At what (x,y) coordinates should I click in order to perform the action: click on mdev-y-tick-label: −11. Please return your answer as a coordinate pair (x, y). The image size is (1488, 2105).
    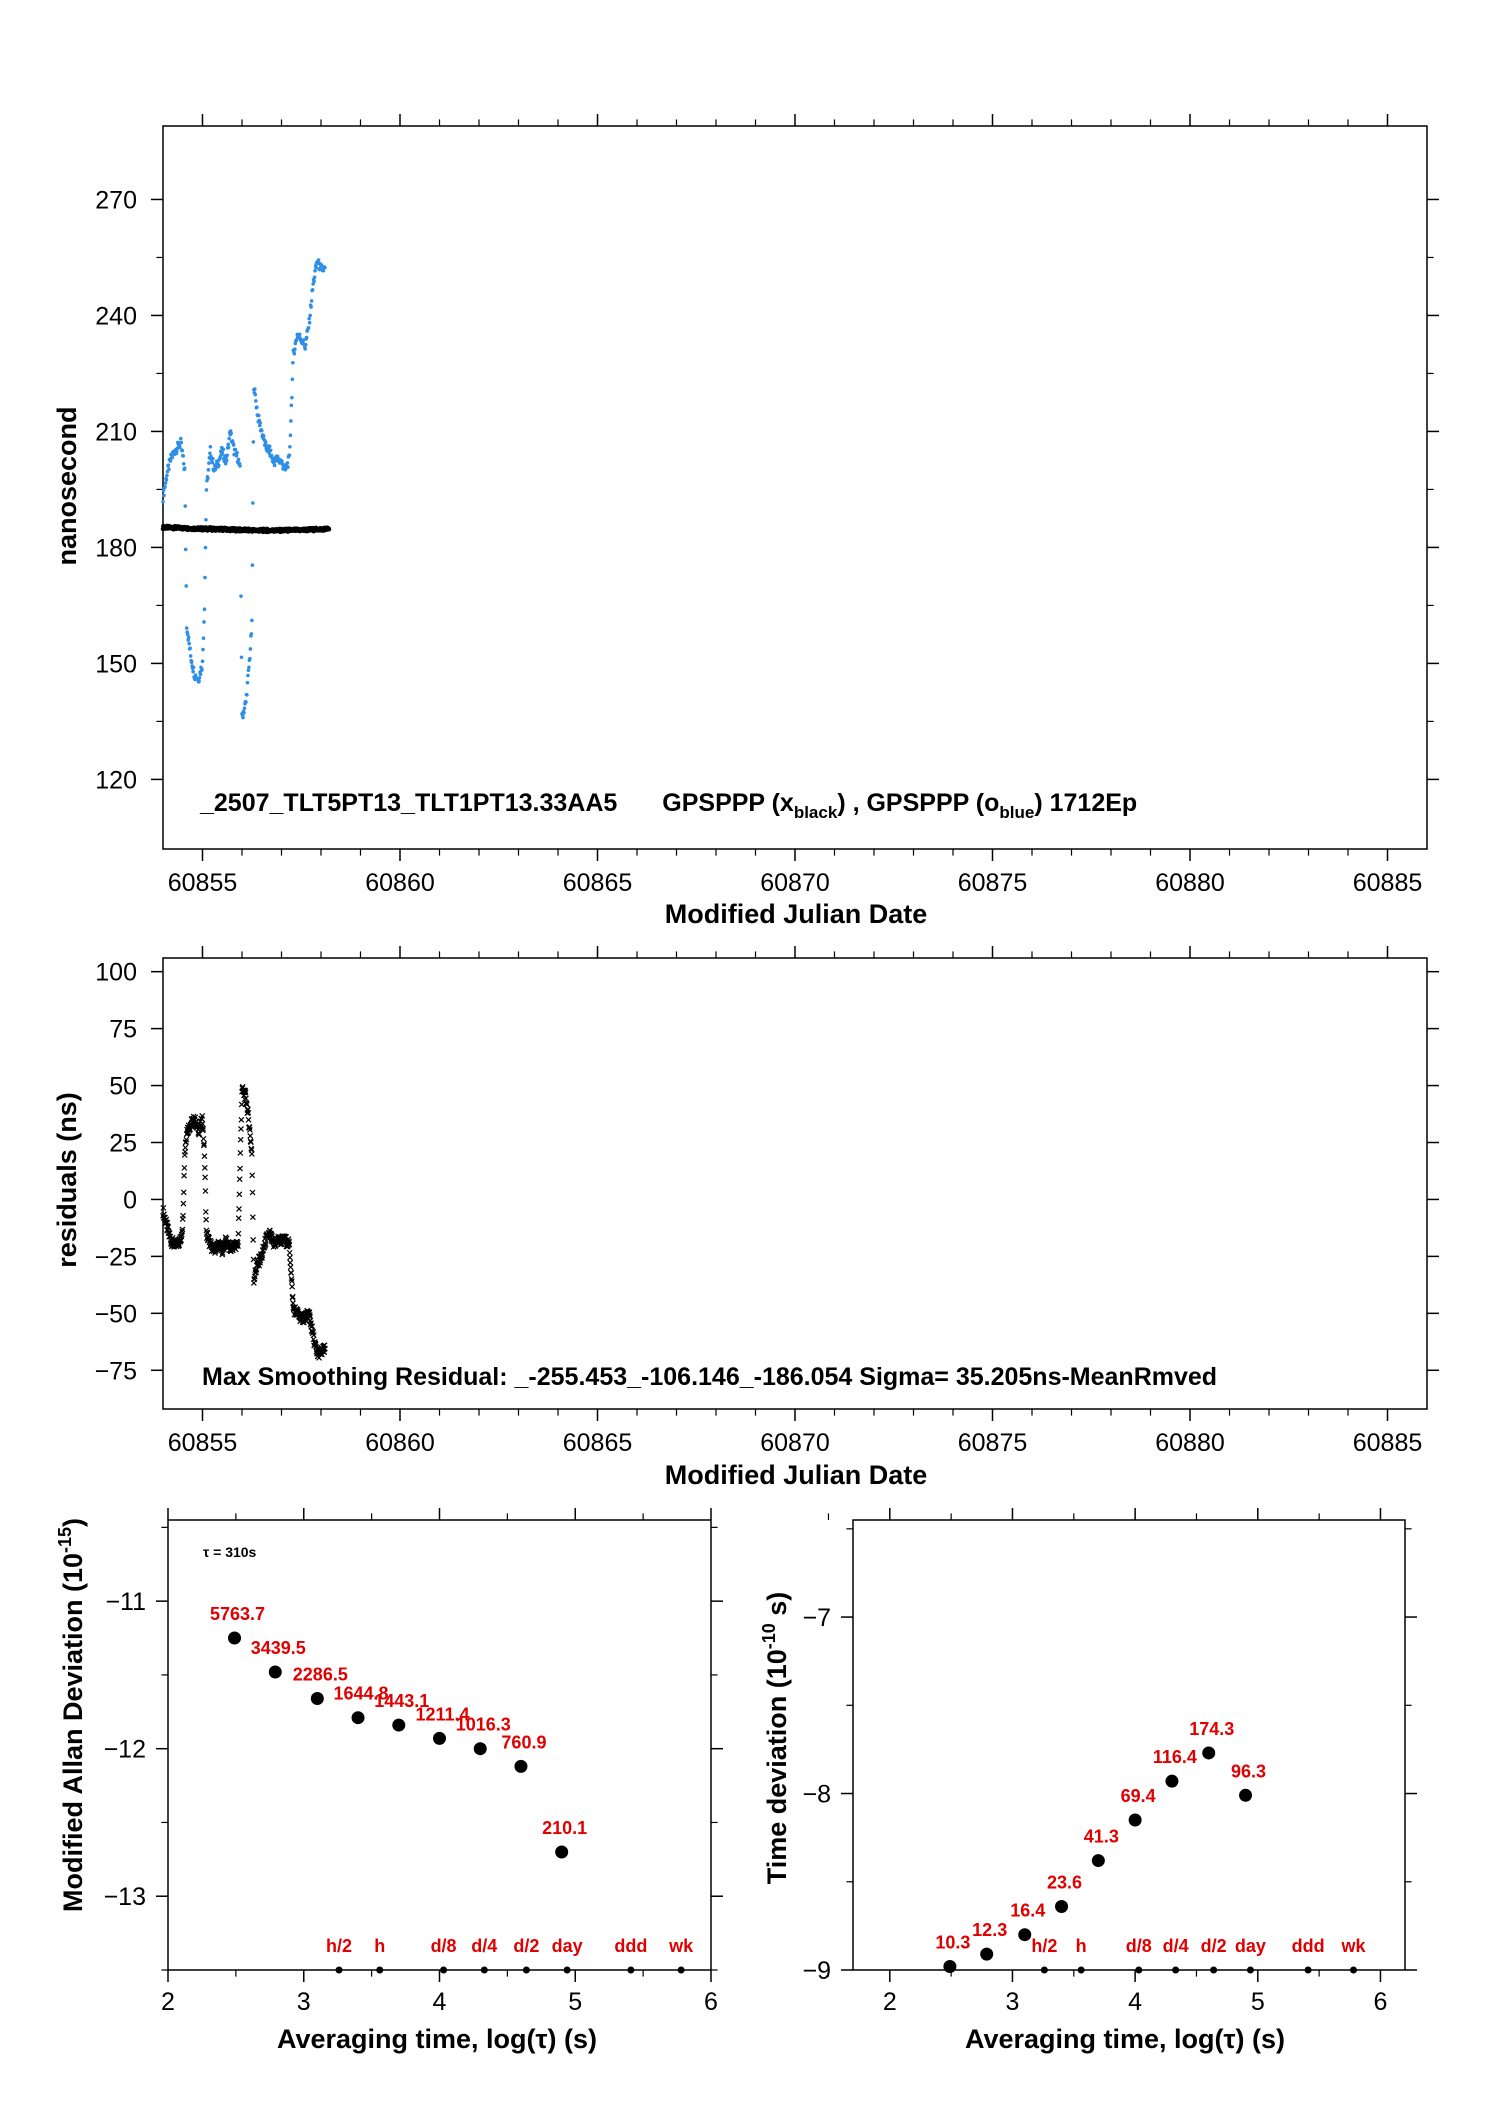
    Looking at the image, I should click on (125, 1602).